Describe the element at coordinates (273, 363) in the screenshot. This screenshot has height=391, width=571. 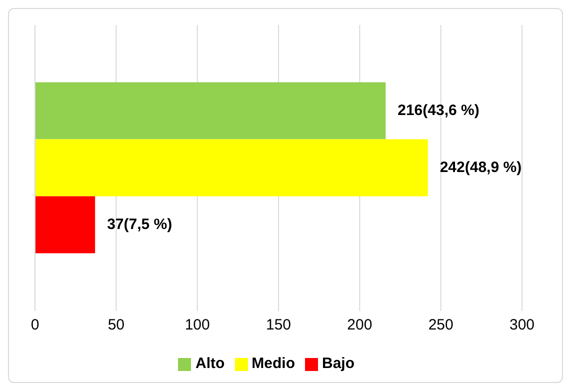
I see `legend-label: Medio` at that location.